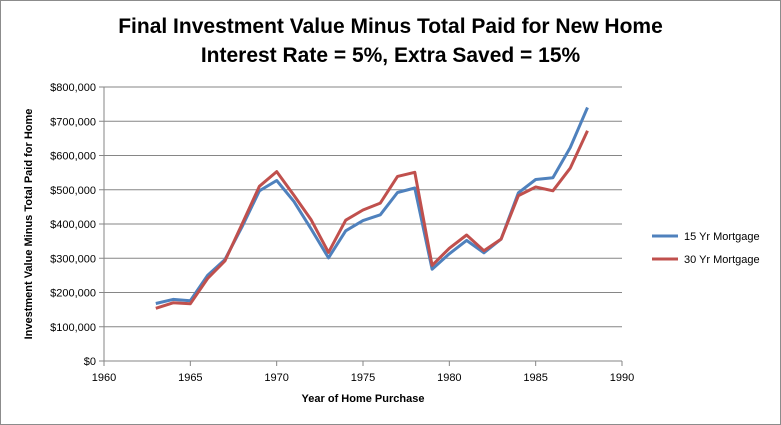 The height and width of the screenshot is (425, 781). I want to click on x-tick-label: 1970, so click(276, 378).